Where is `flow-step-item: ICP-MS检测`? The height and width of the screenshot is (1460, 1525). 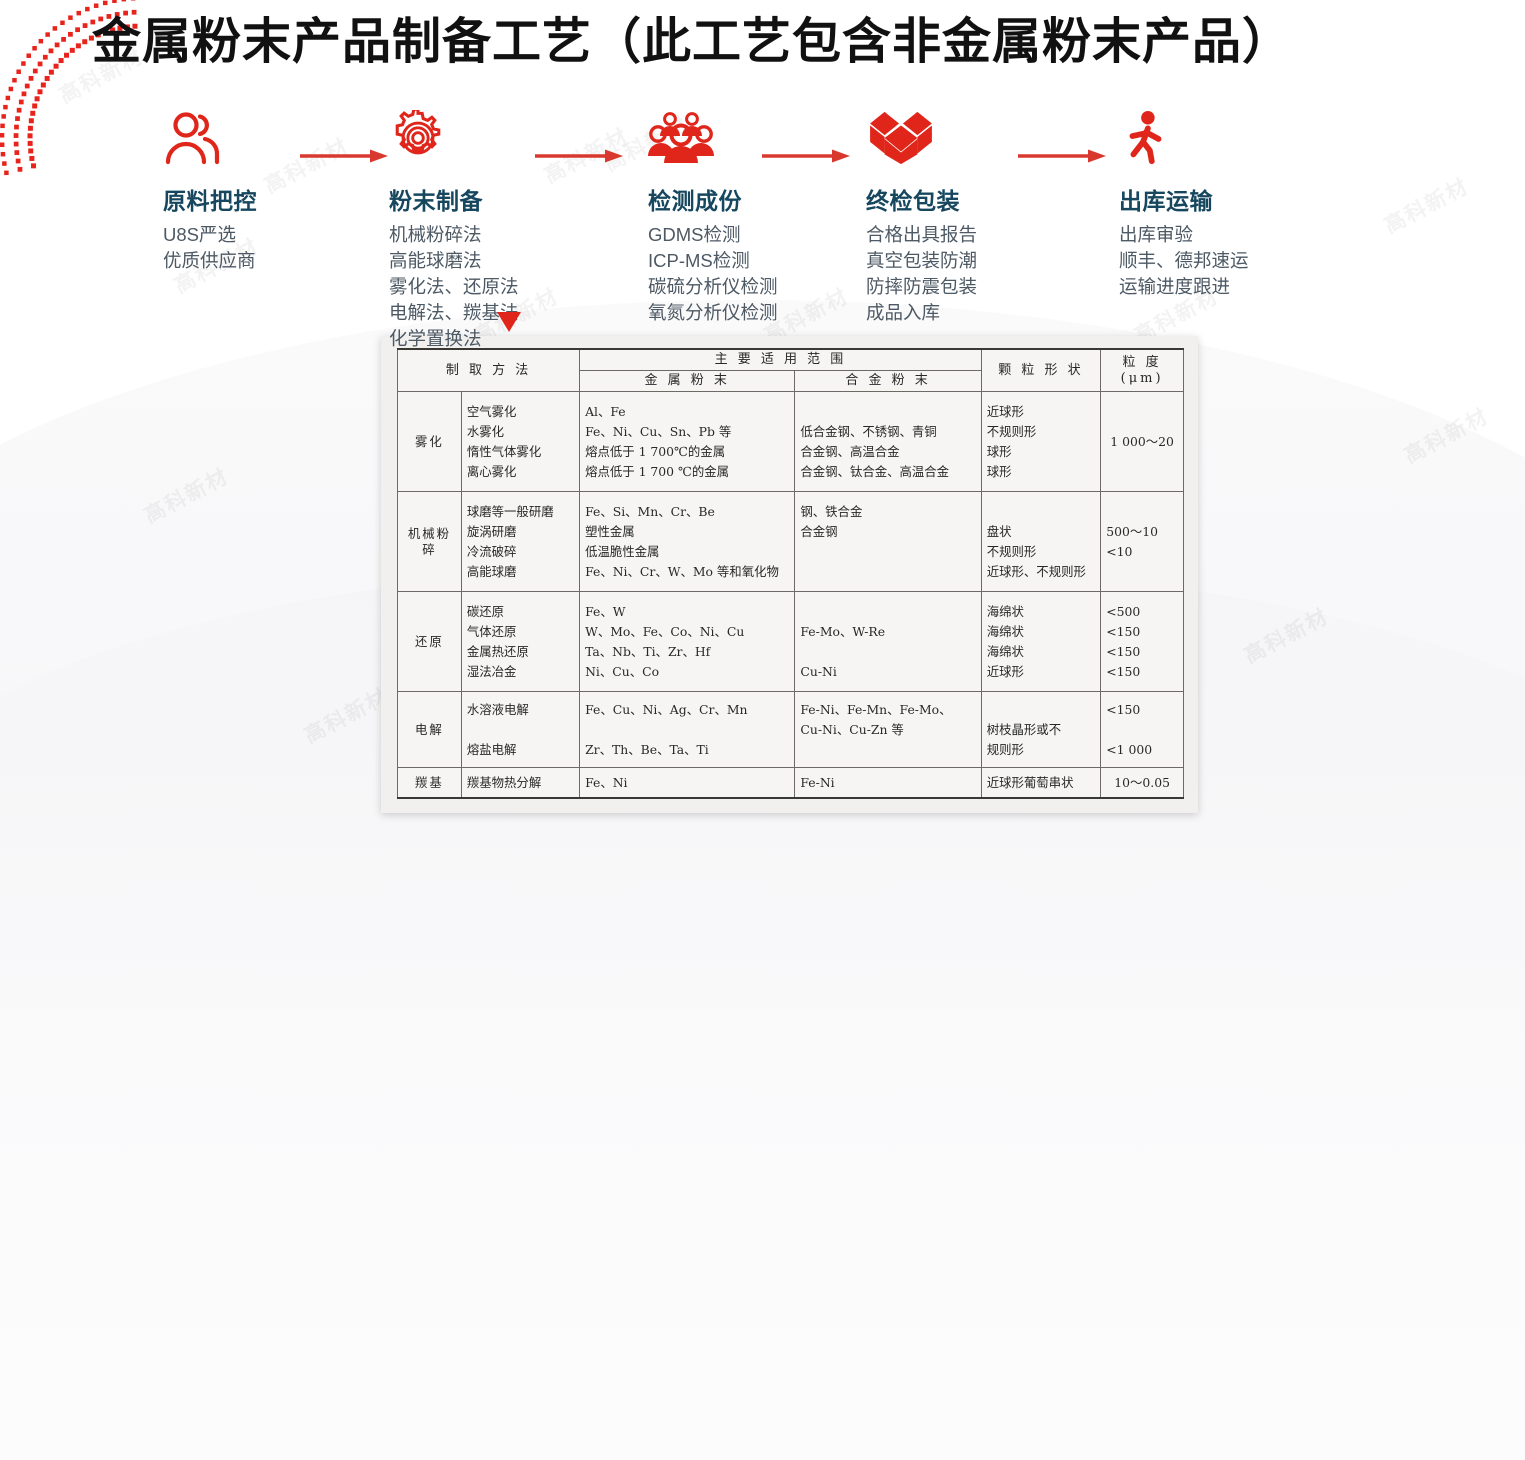
flow-step-item: ICP-MS检测 is located at coordinates (699, 260).